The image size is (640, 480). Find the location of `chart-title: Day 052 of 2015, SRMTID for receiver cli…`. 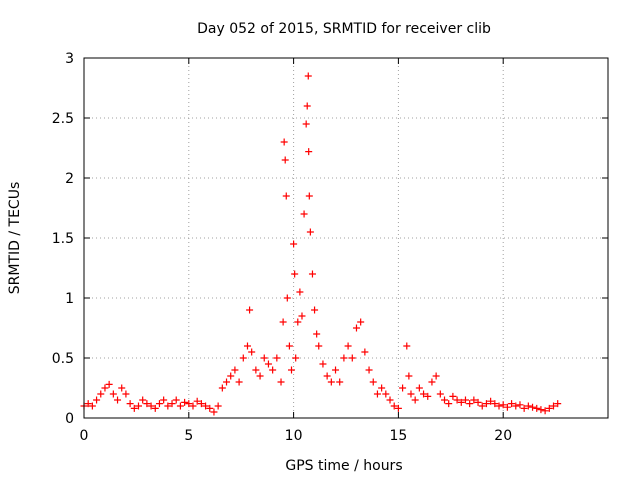

chart-title: Day 052 of 2015, SRMTID for receiver cli… is located at coordinates (344, 29).